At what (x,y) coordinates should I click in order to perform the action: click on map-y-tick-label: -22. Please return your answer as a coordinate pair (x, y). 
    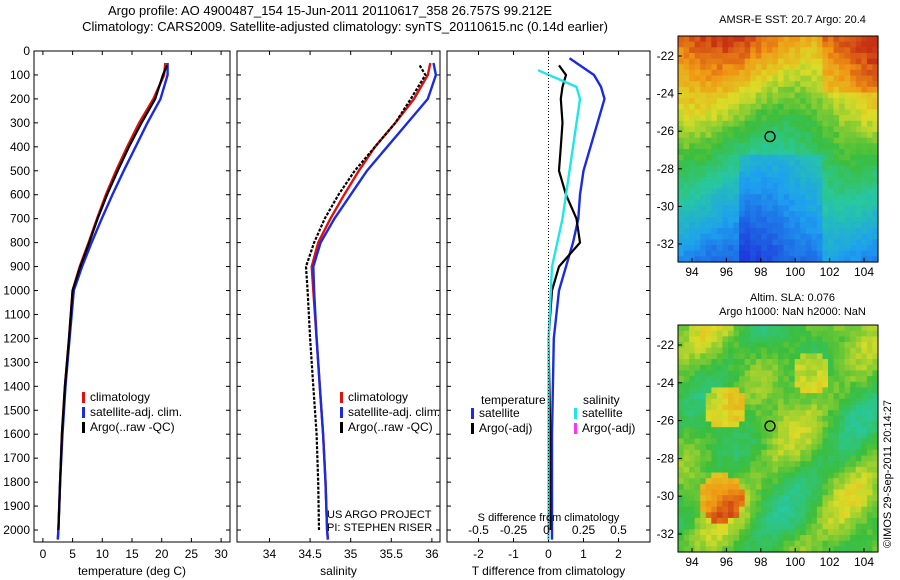
    Looking at the image, I should click on (666, 345).